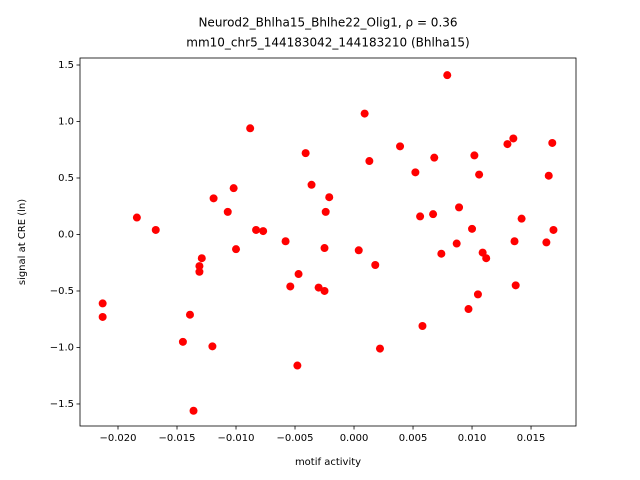 This screenshot has width=640, height=480. Describe the element at coordinates (236, 438) in the screenshot. I see `x-tick-label: −0.010` at that location.